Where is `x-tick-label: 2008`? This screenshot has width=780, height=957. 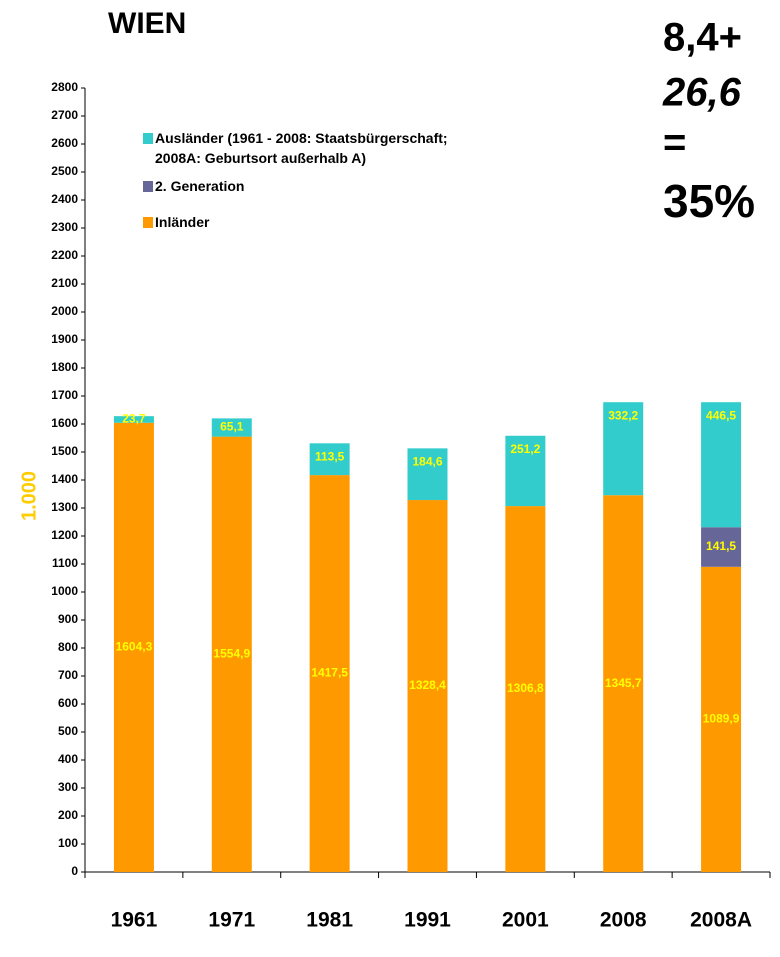
x-tick-label: 2008 is located at coordinates (623, 920).